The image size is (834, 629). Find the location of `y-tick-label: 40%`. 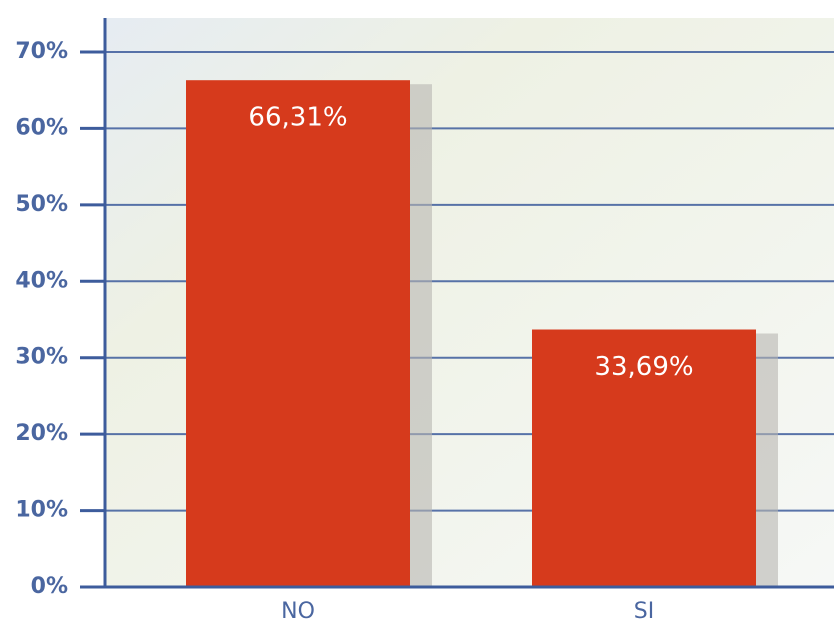

y-tick-label: 40% is located at coordinates (41, 280).